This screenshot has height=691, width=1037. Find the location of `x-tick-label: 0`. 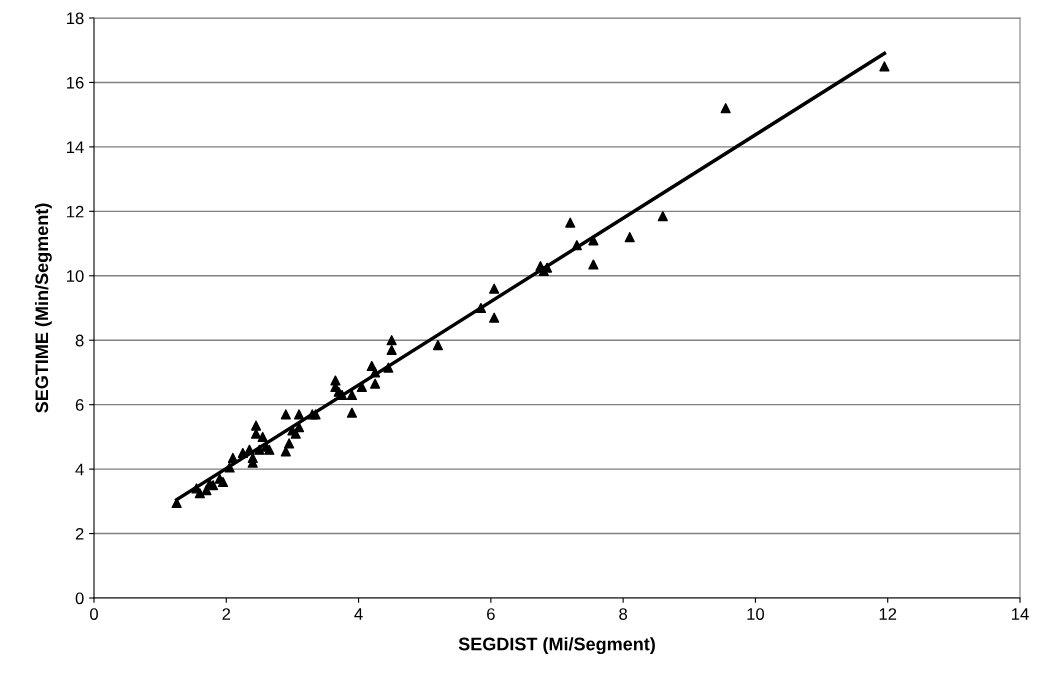

x-tick-label: 0 is located at coordinates (94, 614).